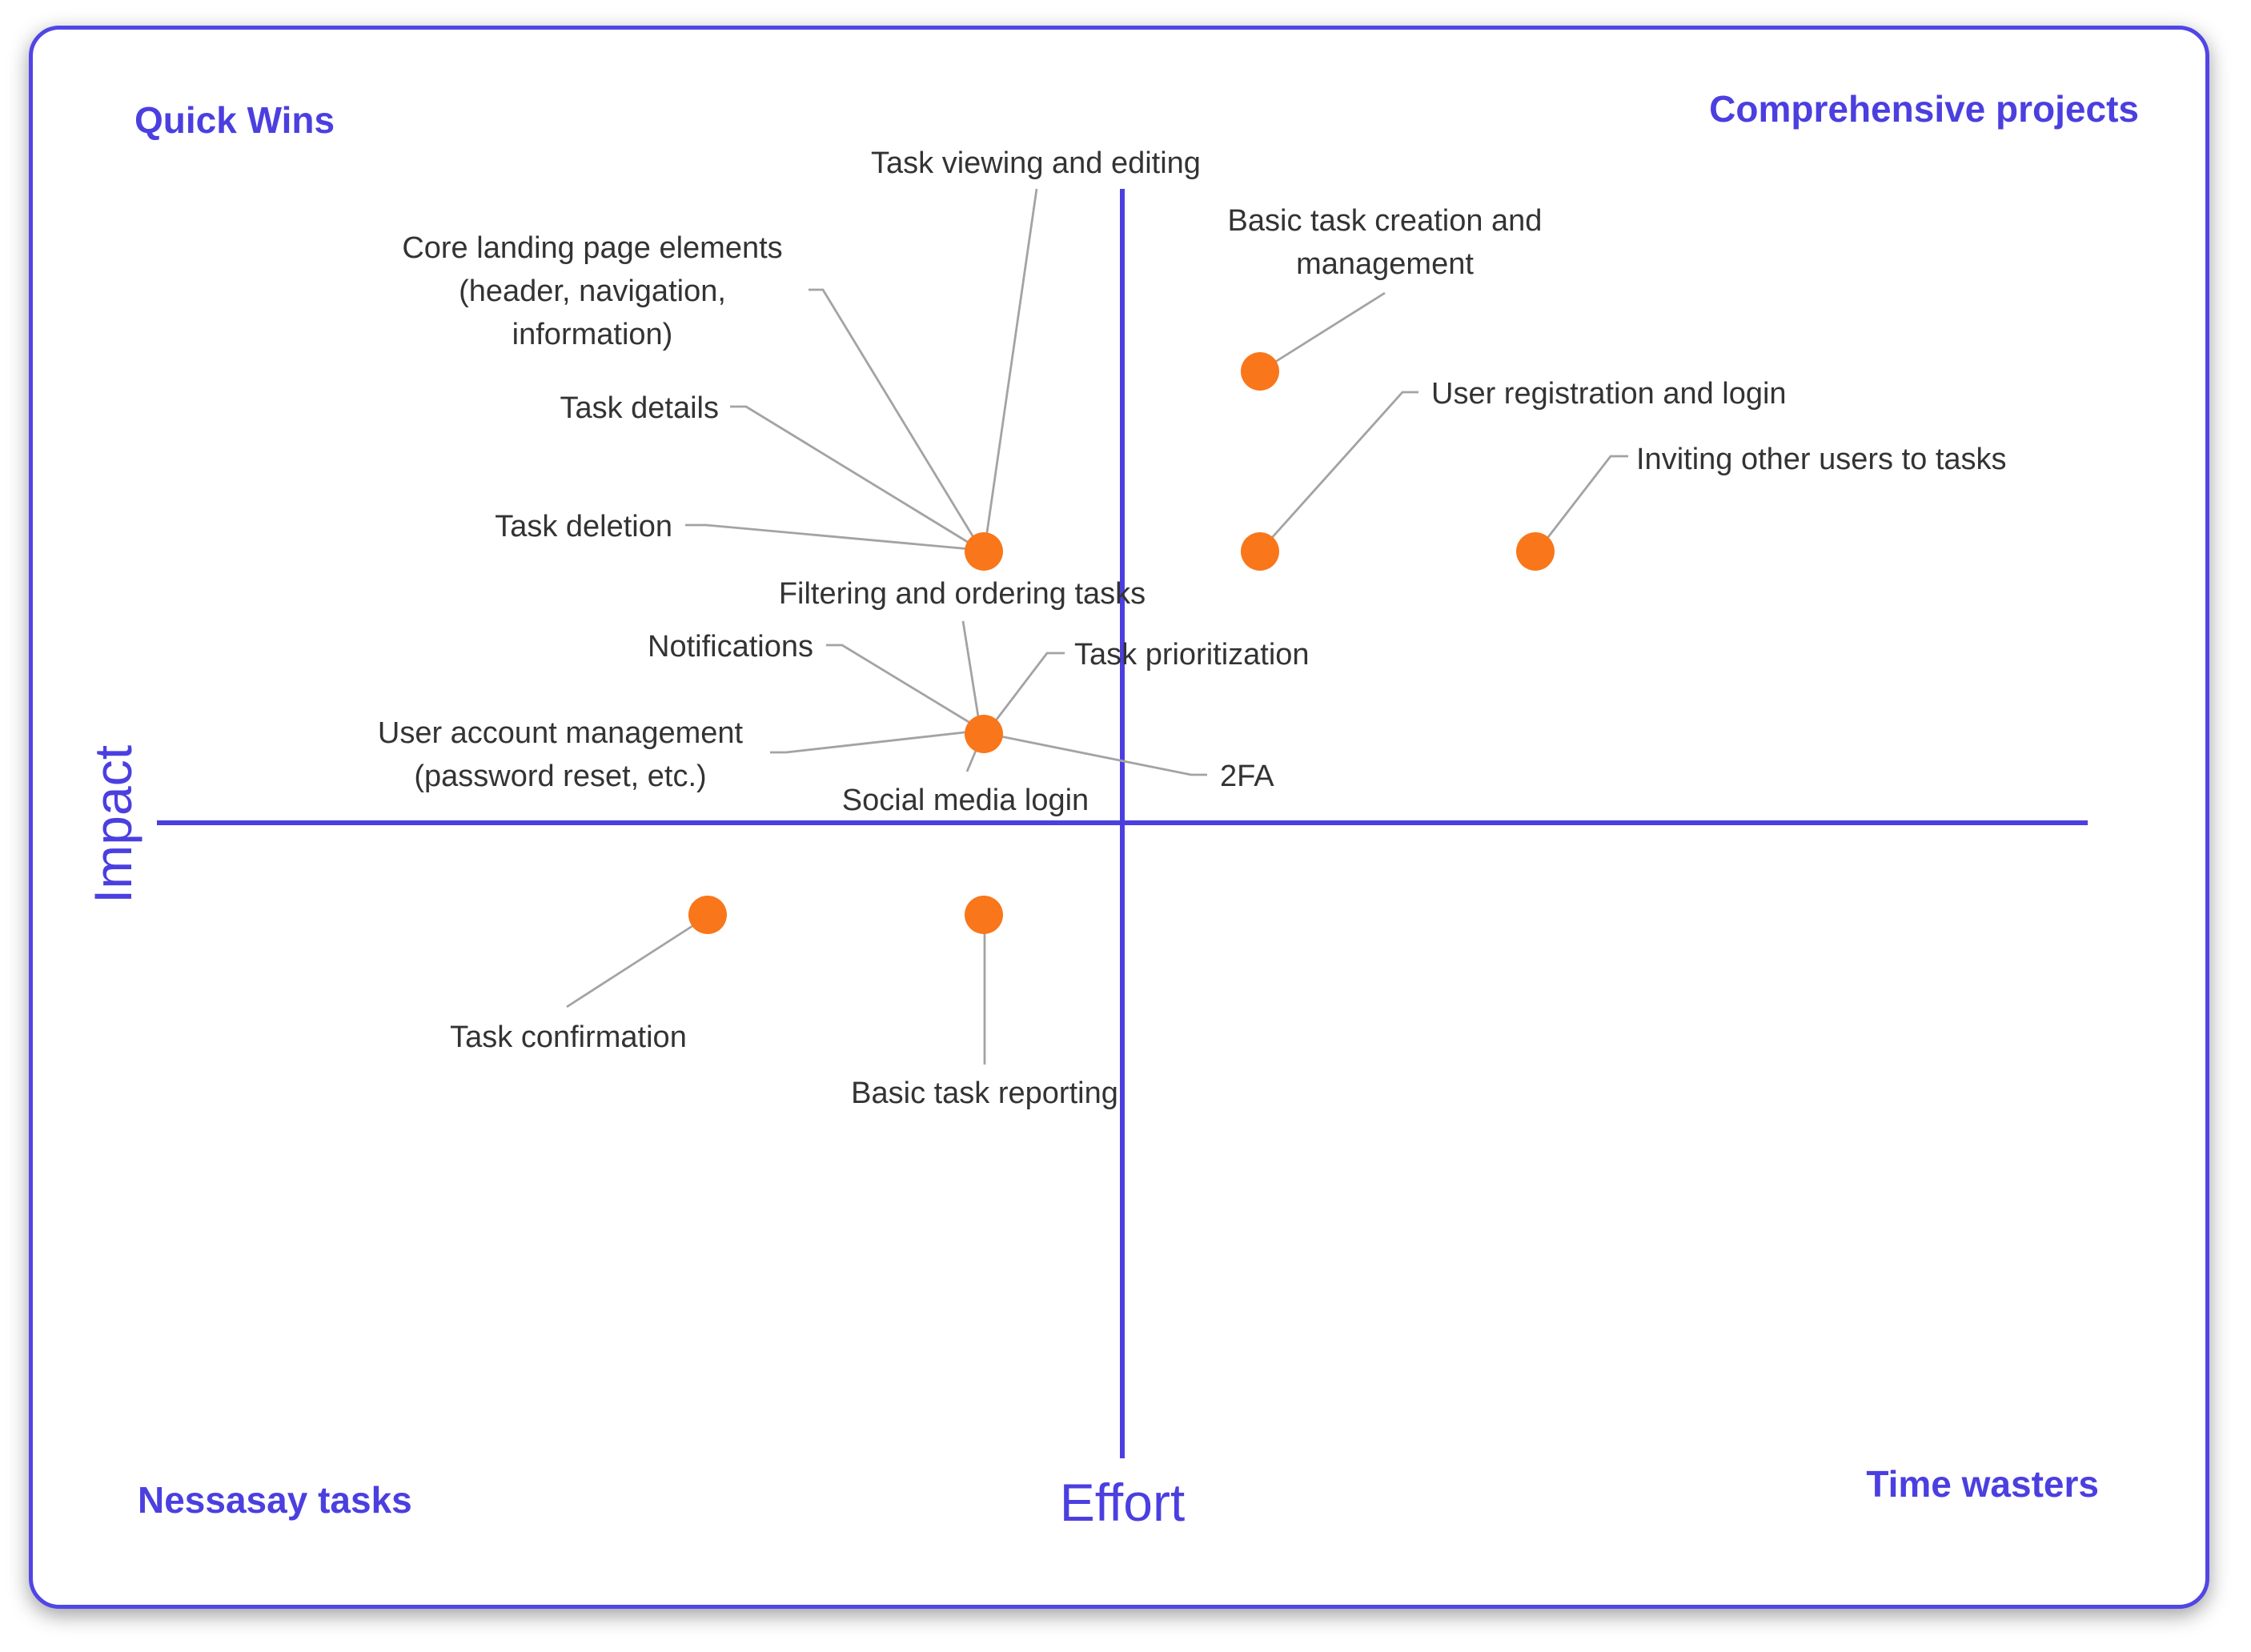  I want to click on label-task-deletion: Task deletion, so click(583, 526).